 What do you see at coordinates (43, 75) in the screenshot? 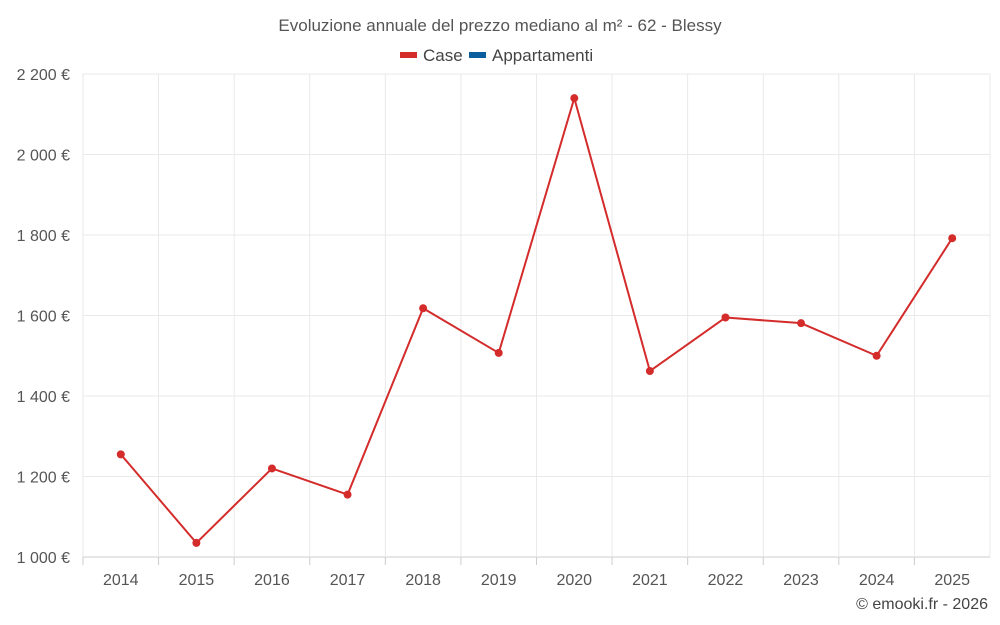
I see `y-tick-label: 2 200 €` at bounding box center [43, 75].